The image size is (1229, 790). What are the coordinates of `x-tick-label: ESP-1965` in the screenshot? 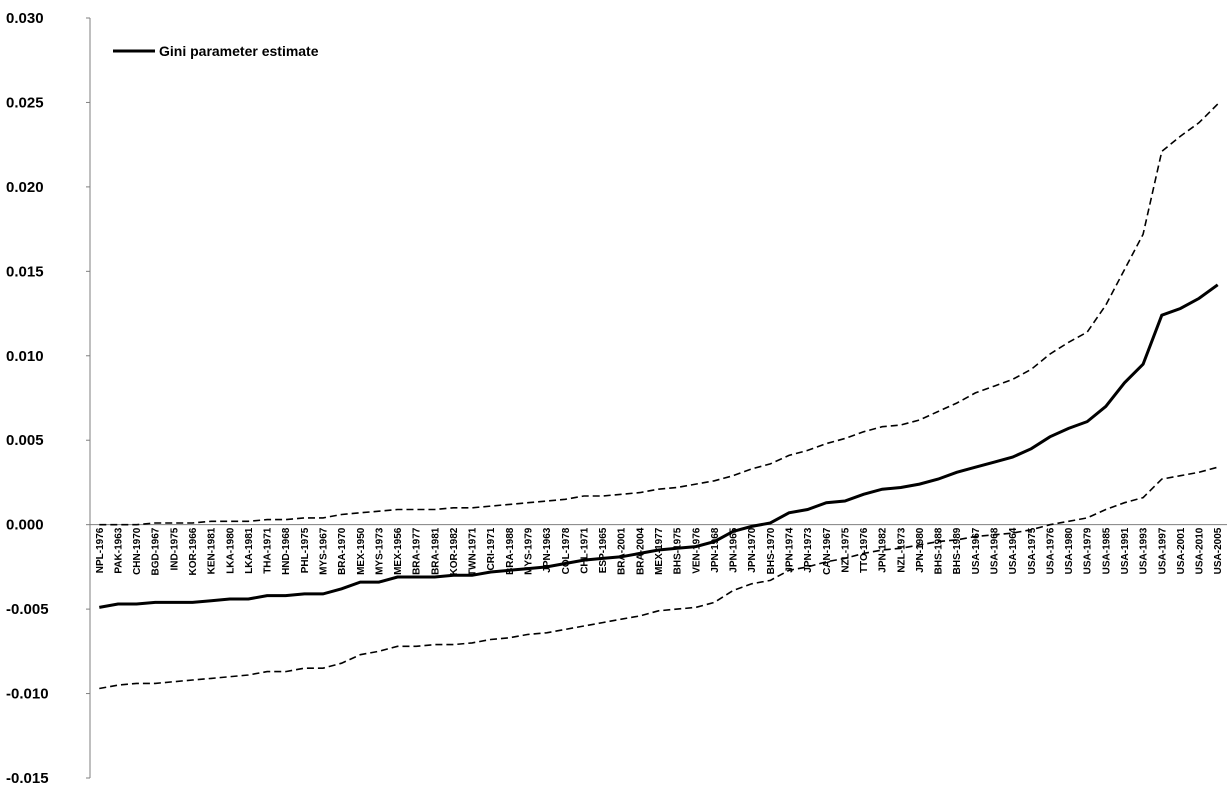 It's located at (603, 550).